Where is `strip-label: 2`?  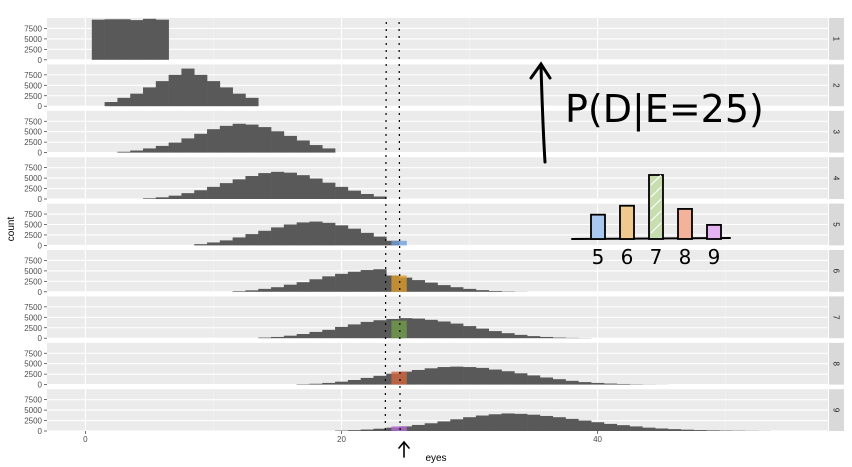
strip-label: 2 is located at coordinates (836, 85).